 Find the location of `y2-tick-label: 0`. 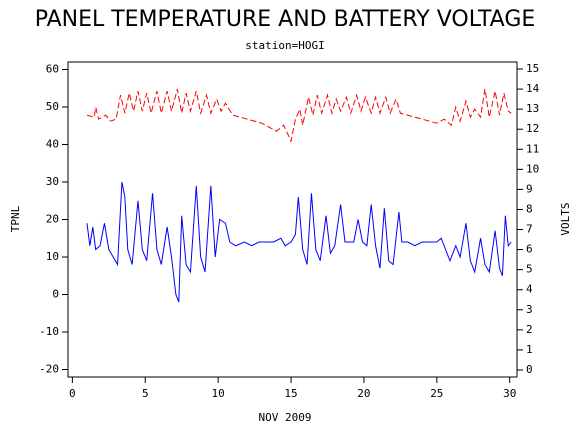

y2-tick-label: 0 is located at coordinates (529, 369).